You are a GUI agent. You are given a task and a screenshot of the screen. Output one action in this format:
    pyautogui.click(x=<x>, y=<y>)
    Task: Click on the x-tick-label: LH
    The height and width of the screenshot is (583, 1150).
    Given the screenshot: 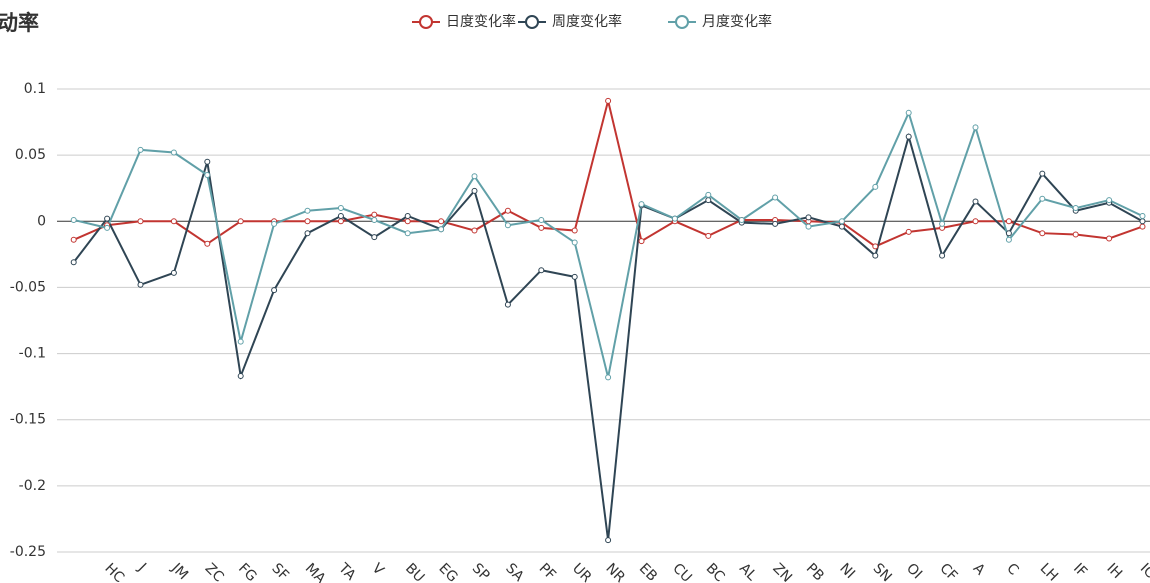 What is the action you would take?
    pyautogui.click(x=1049, y=571)
    